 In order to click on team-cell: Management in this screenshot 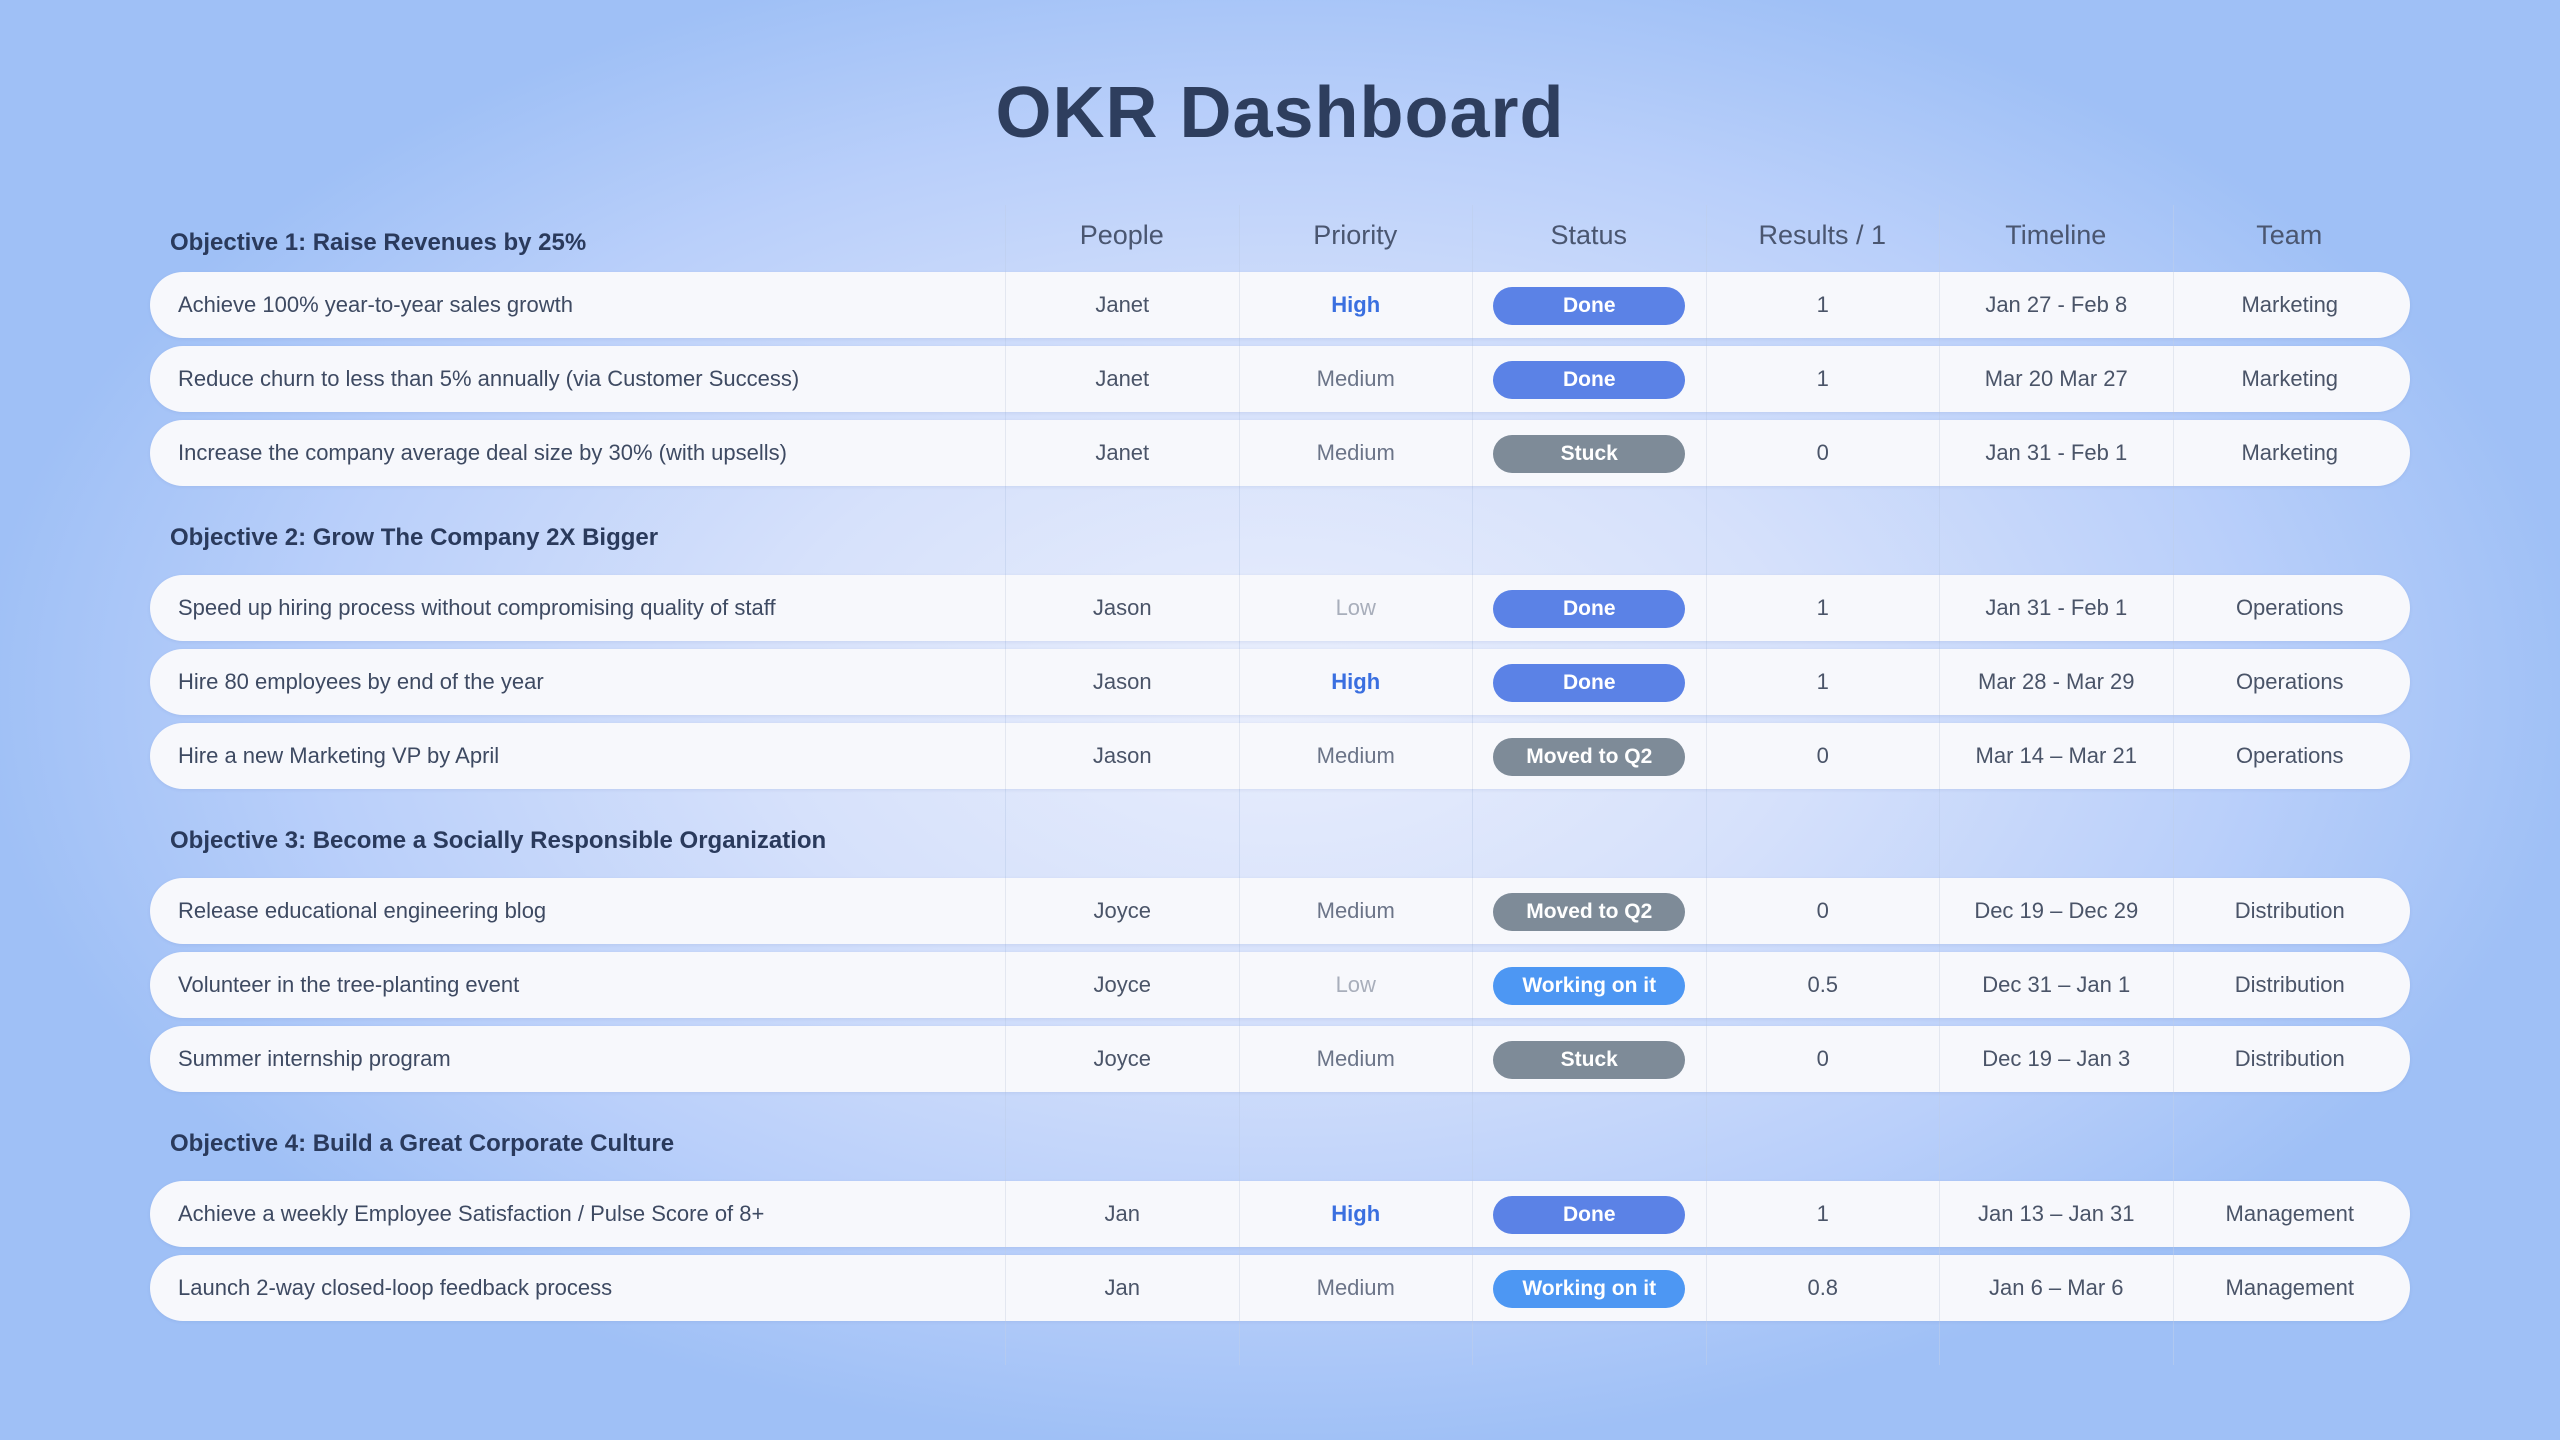, I will do `click(2289, 1214)`.